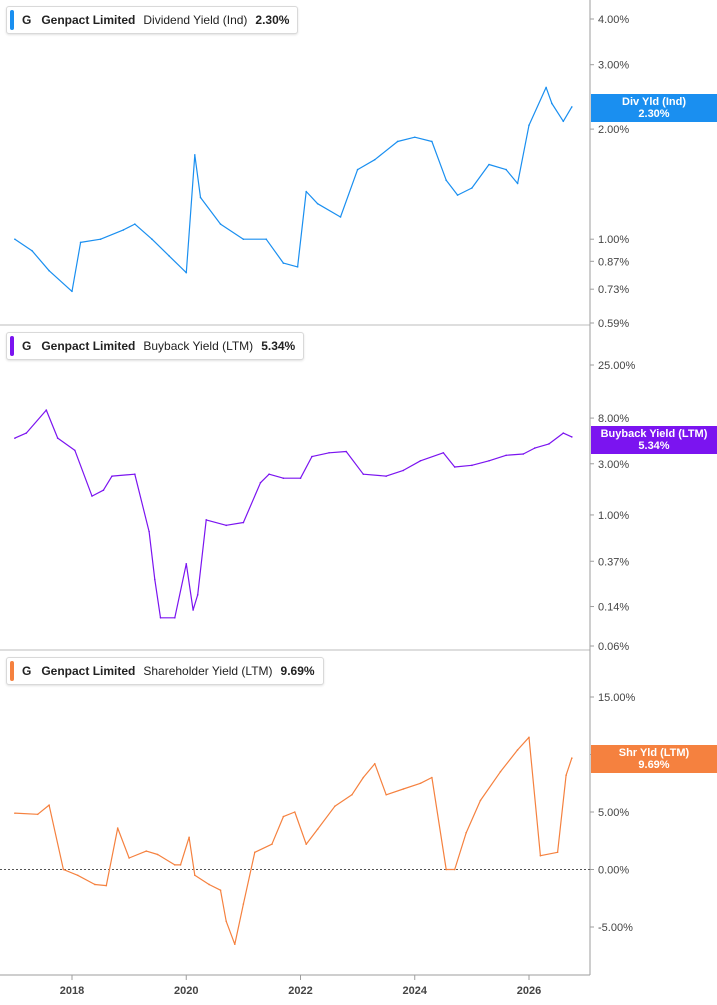  I want to click on y-tick-label: 25.00%, so click(617, 366).